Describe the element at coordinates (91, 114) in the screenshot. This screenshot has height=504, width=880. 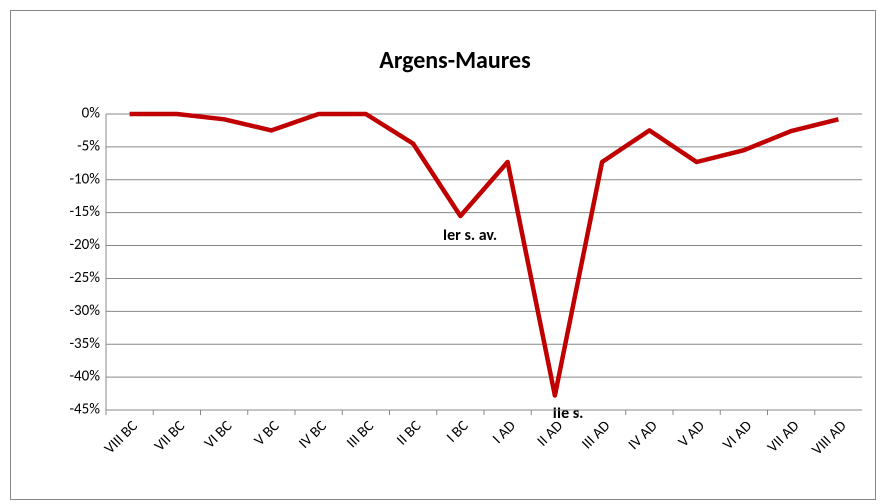
I see `y-tick-label: 0%` at that location.